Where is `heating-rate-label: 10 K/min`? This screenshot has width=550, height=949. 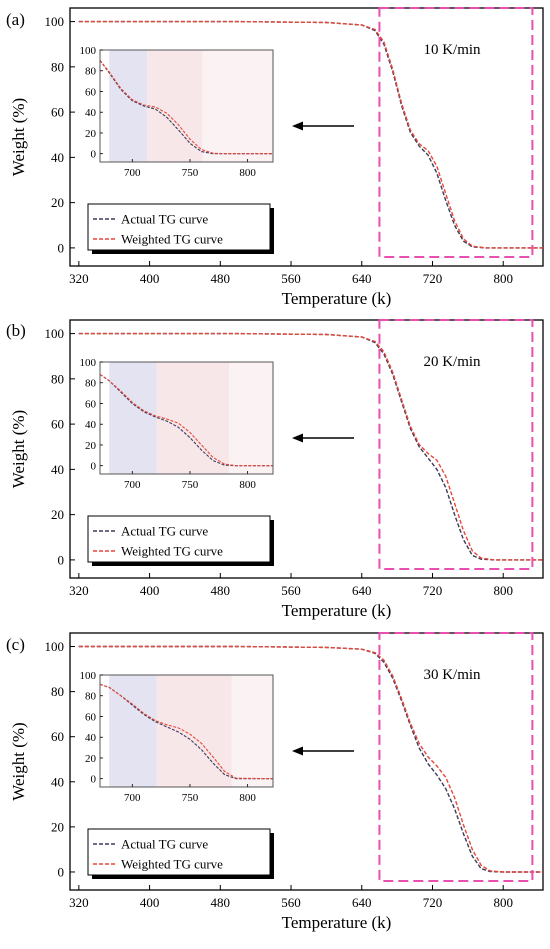 heating-rate-label: 10 K/min is located at coordinates (452, 50).